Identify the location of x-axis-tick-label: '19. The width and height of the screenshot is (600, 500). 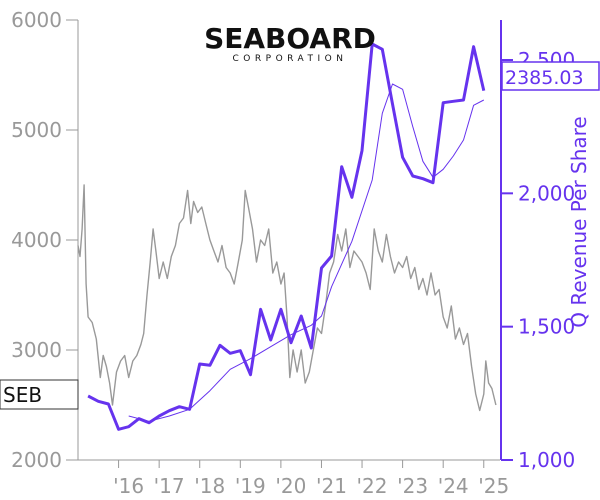
(250, 486).